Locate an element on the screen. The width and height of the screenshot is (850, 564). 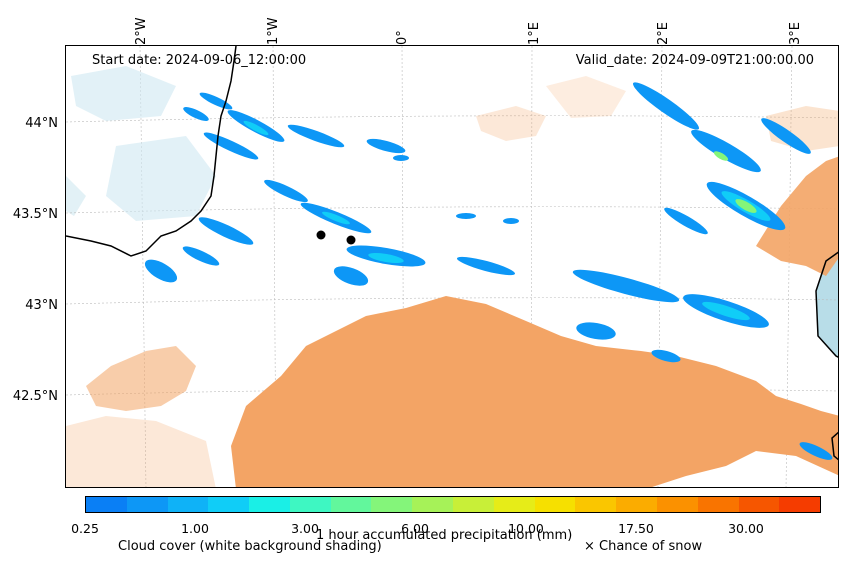
colorbar-tick-3-00: 3.00 is located at coordinates (305, 528).